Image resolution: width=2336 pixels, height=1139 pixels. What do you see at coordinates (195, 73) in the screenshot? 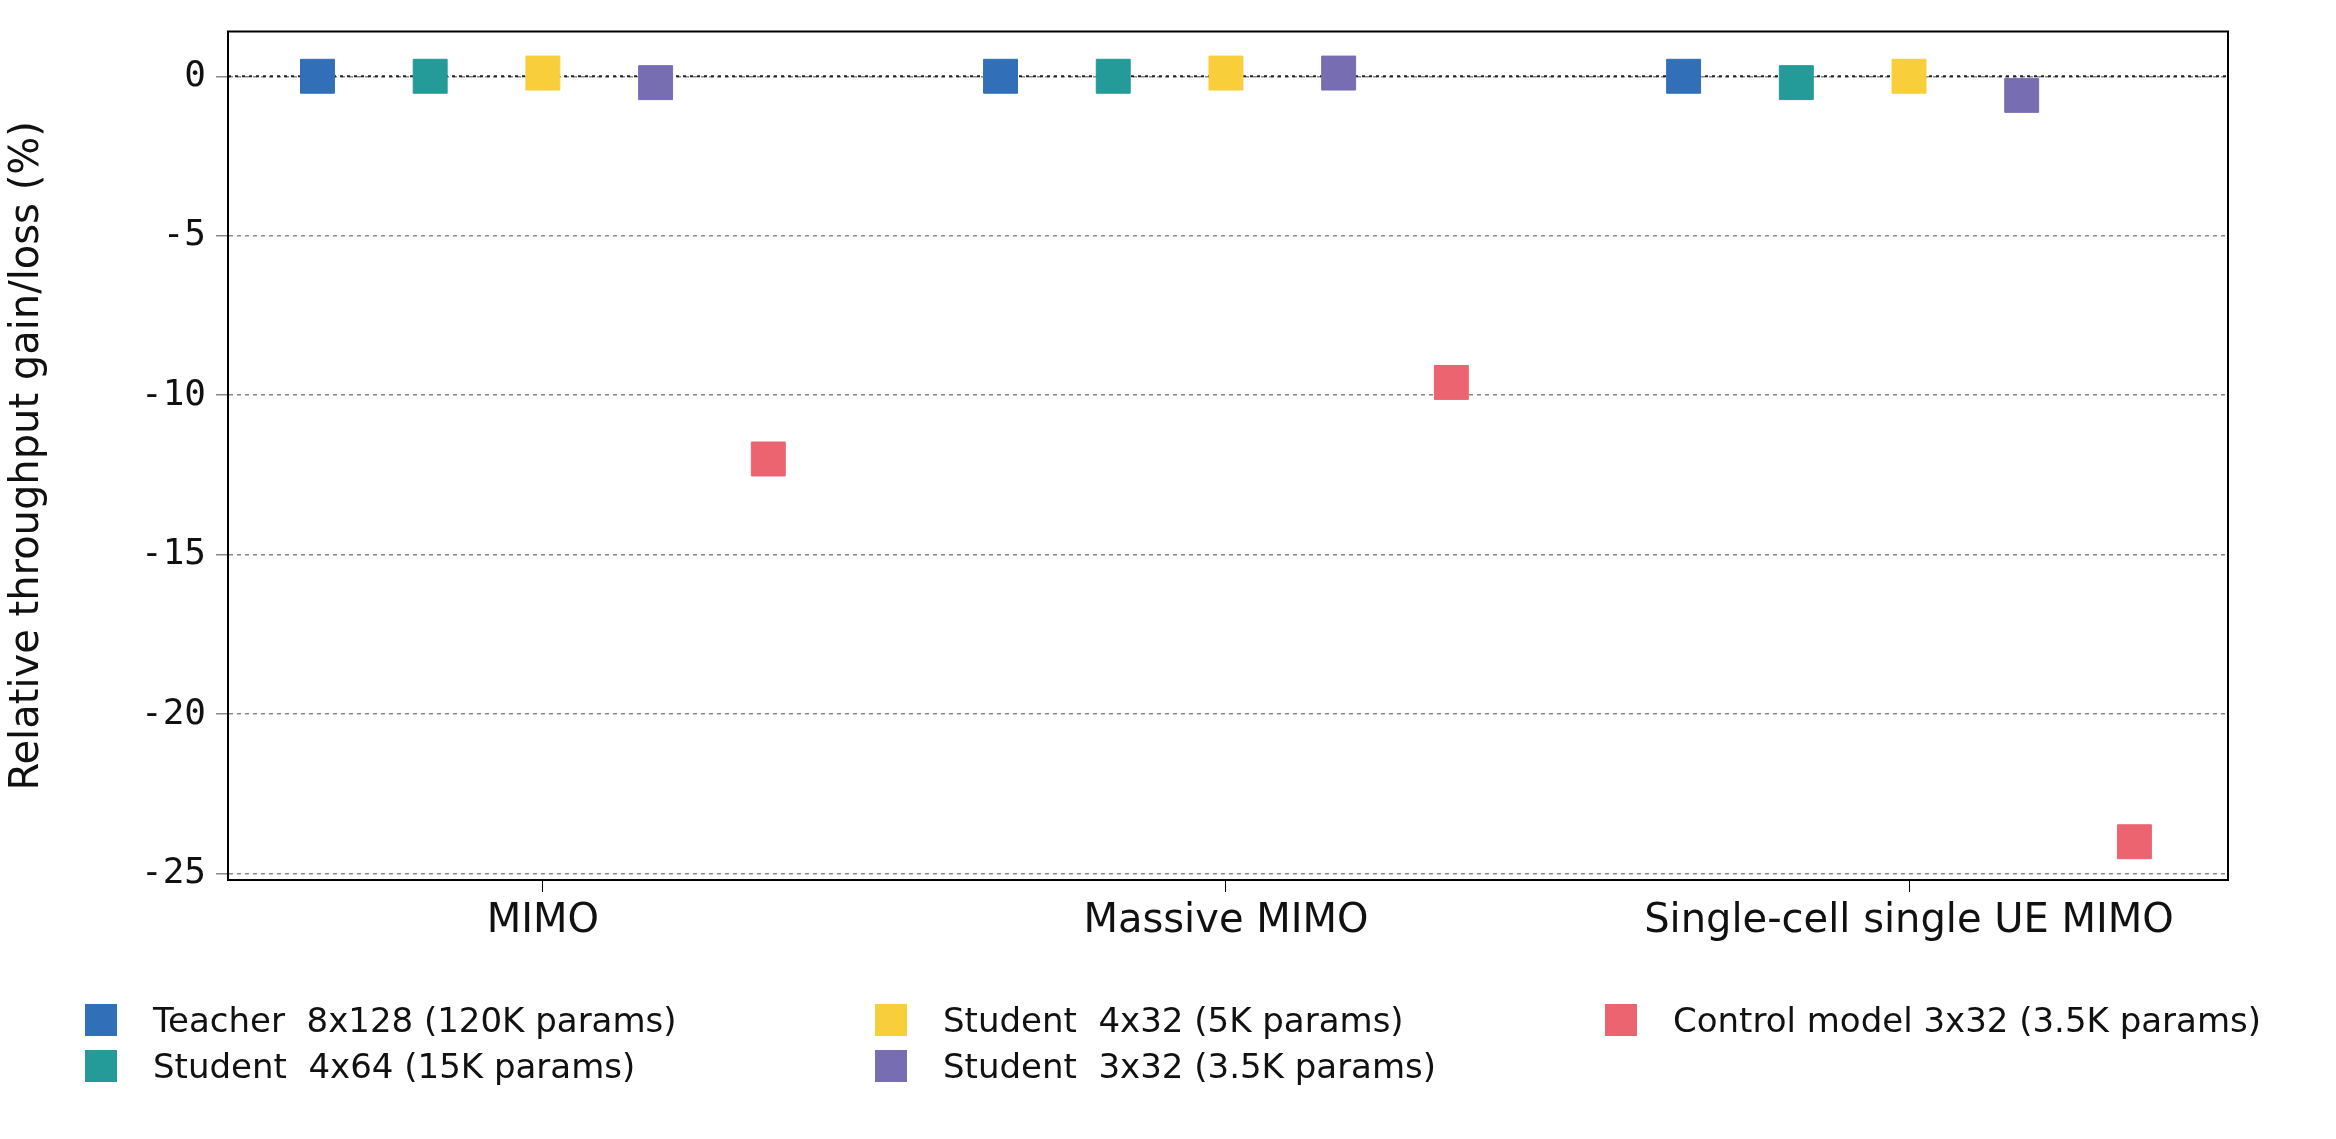
I see `y-tick-label: 0` at bounding box center [195, 73].